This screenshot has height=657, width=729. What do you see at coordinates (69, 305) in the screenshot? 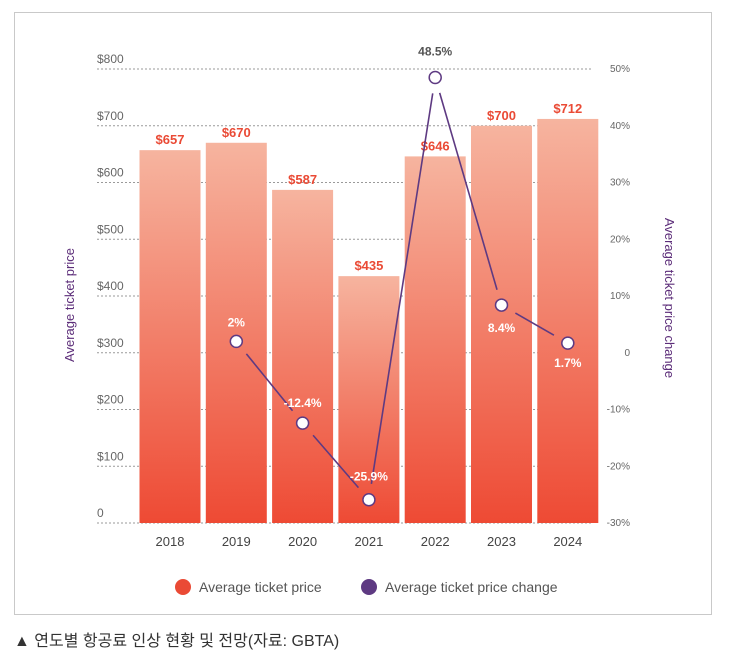
I see `left-axis-title: Average ticket price` at bounding box center [69, 305].